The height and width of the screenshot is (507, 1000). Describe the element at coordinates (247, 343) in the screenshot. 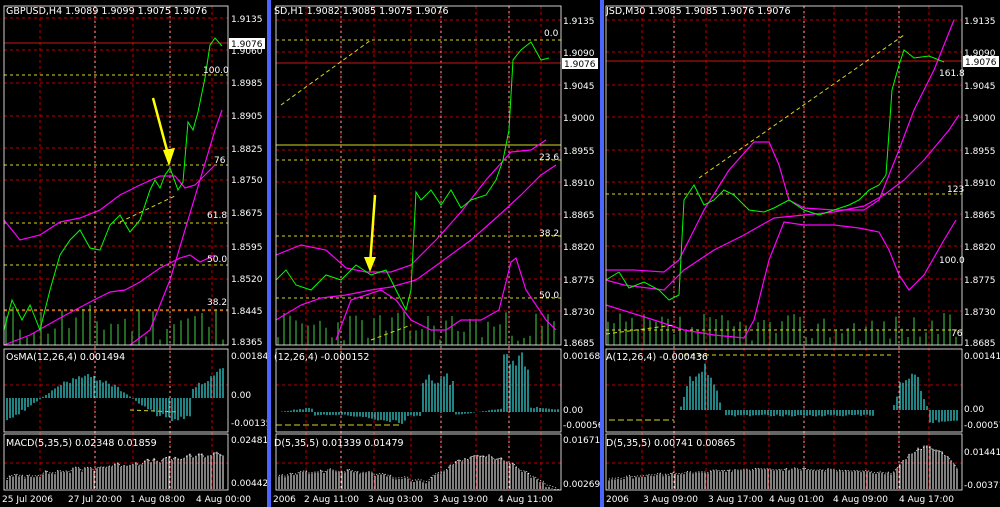

I see `price-tick: 1.8365` at that location.